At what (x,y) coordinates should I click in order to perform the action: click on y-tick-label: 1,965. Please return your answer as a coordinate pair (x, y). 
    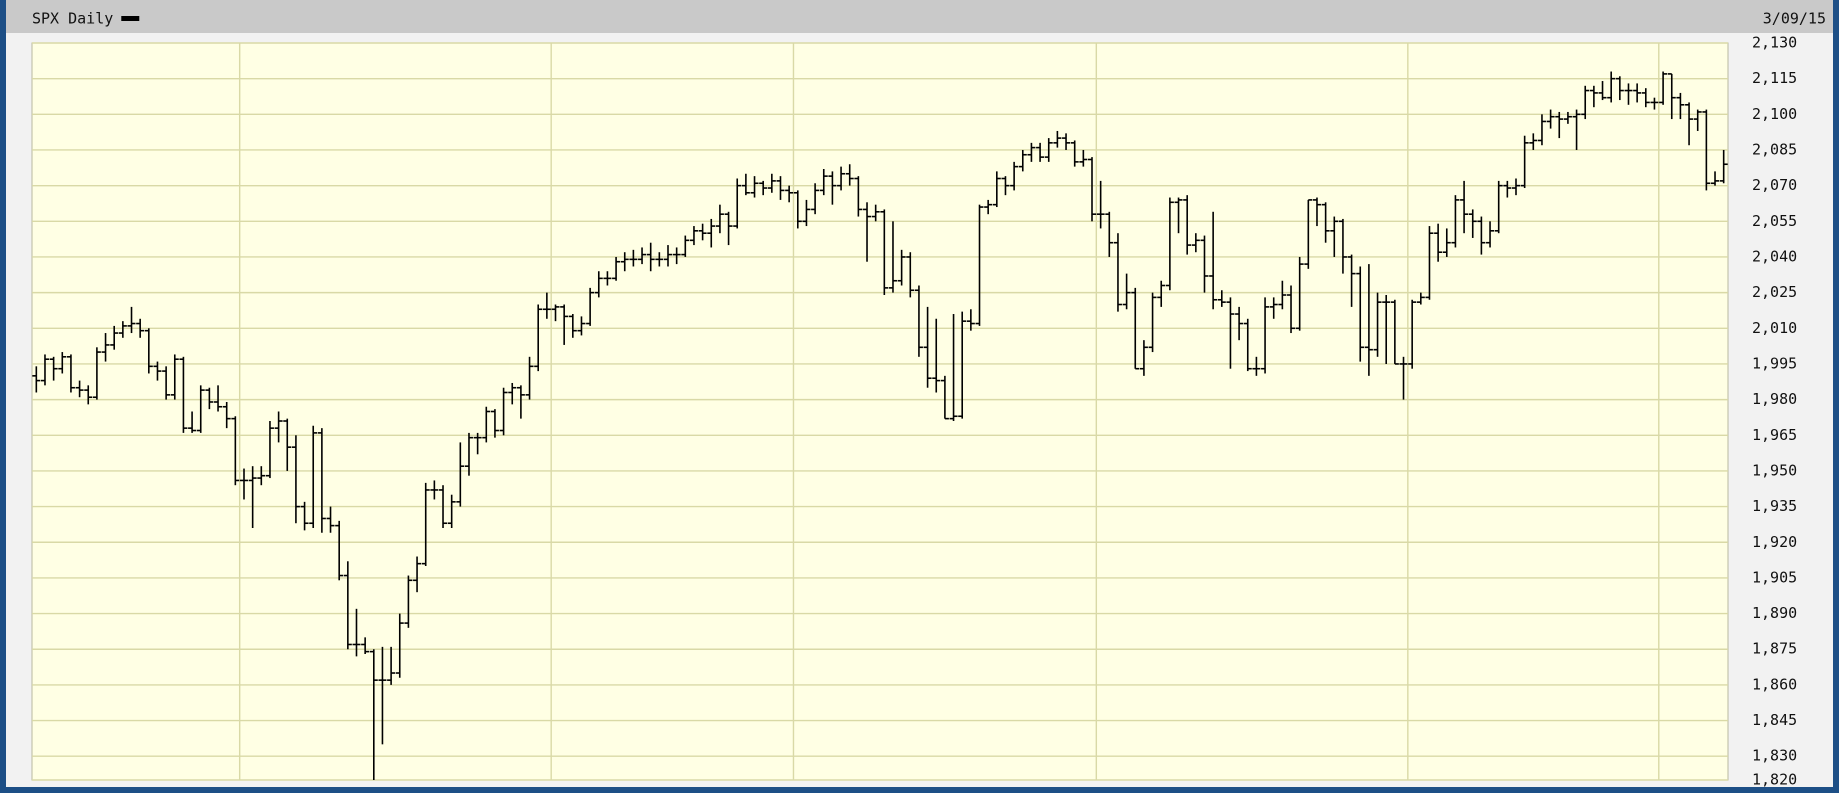
    Looking at the image, I should click on (1774, 435).